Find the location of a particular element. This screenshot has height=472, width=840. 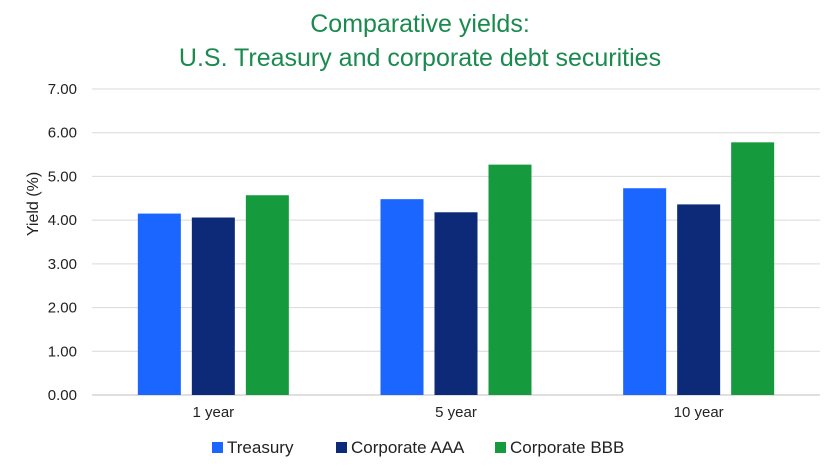

legend-label: Corporate AAA is located at coordinates (408, 447).